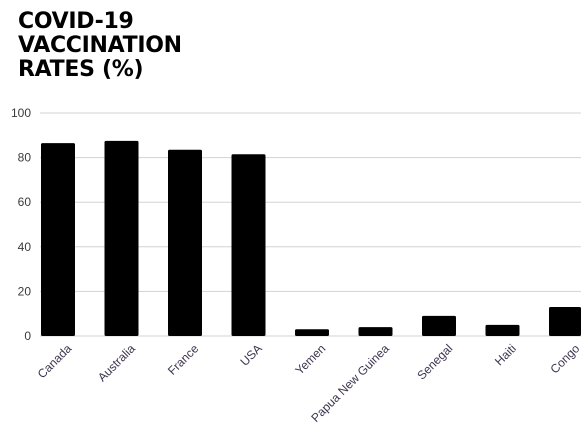  What do you see at coordinates (25, 291) in the screenshot?
I see `y-tick-label: 20` at bounding box center [25, 291].